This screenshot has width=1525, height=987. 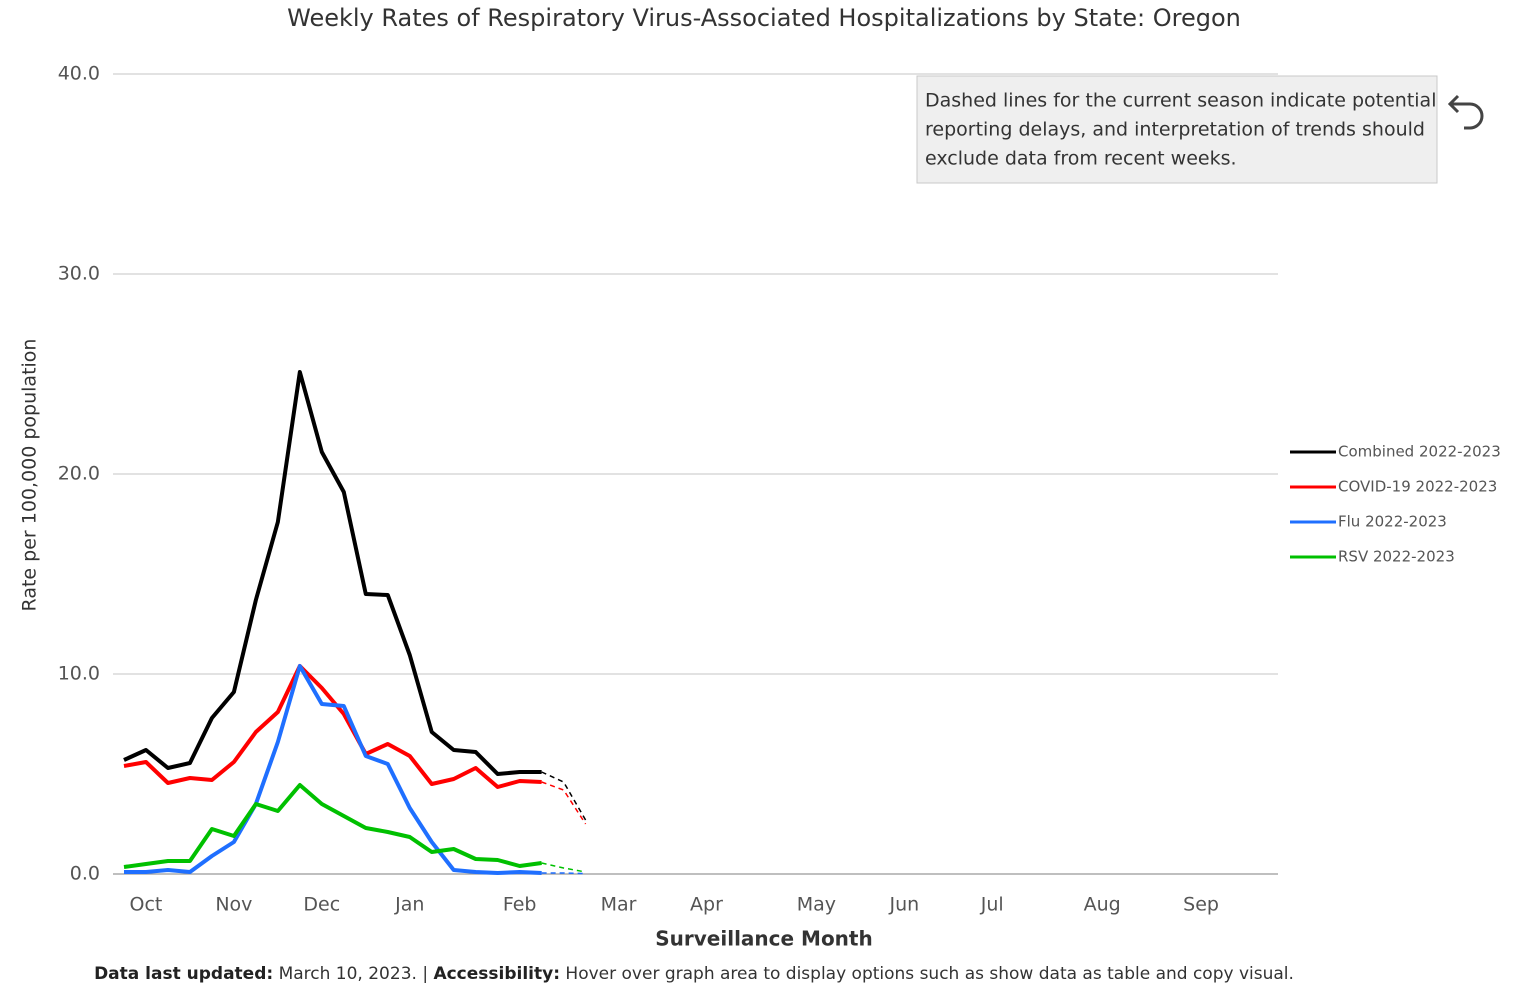 What do you see at coordinates (1396, 557) in the screenshot?
I see `legend-label: RSV 2022-2023` at bounding box center [1396, 557].